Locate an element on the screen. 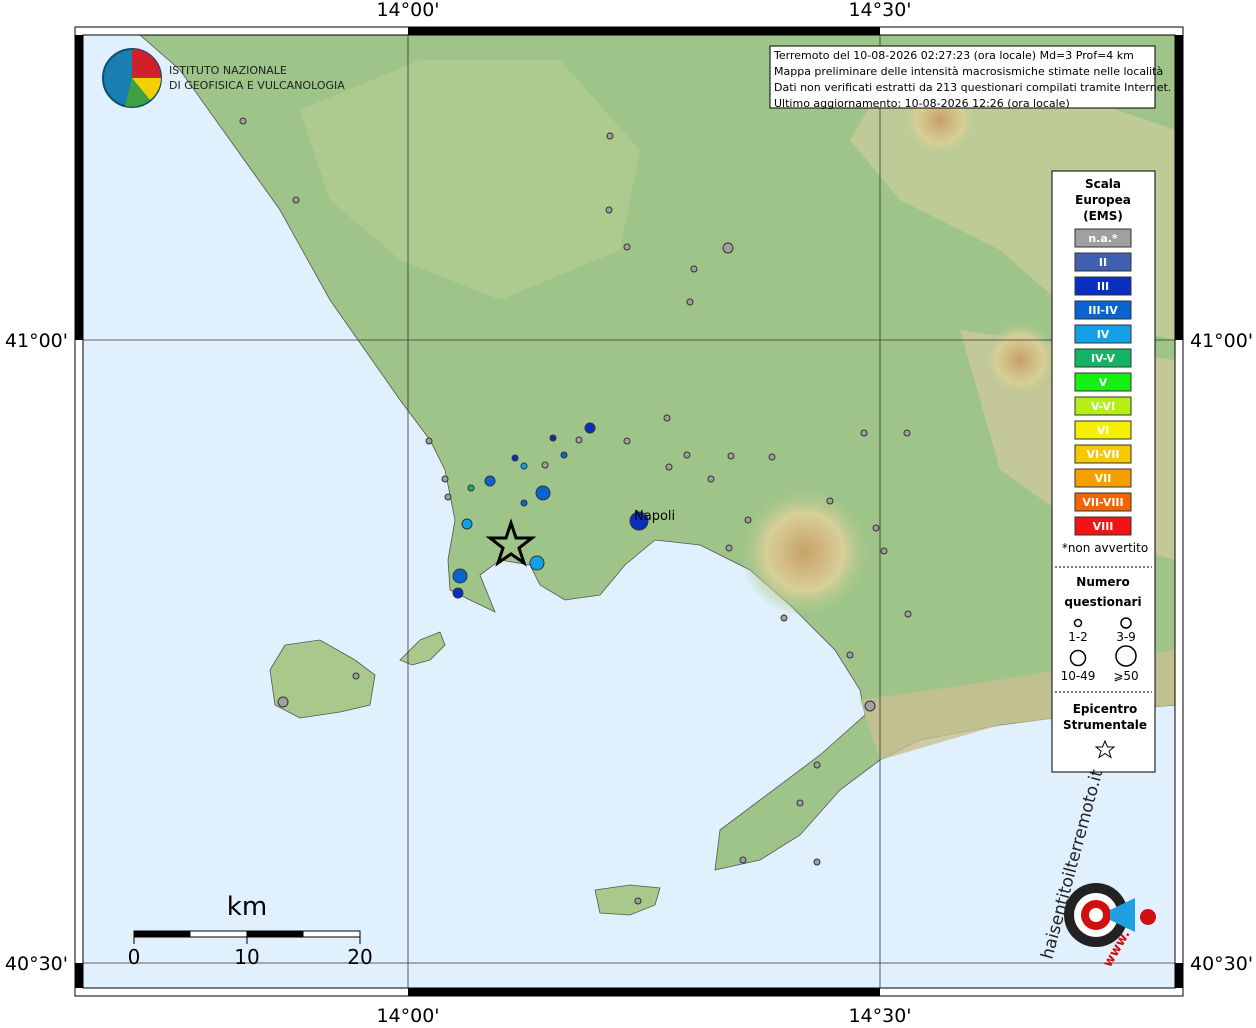  legend-title: (EMS) is located at coordinates (1103, 216).